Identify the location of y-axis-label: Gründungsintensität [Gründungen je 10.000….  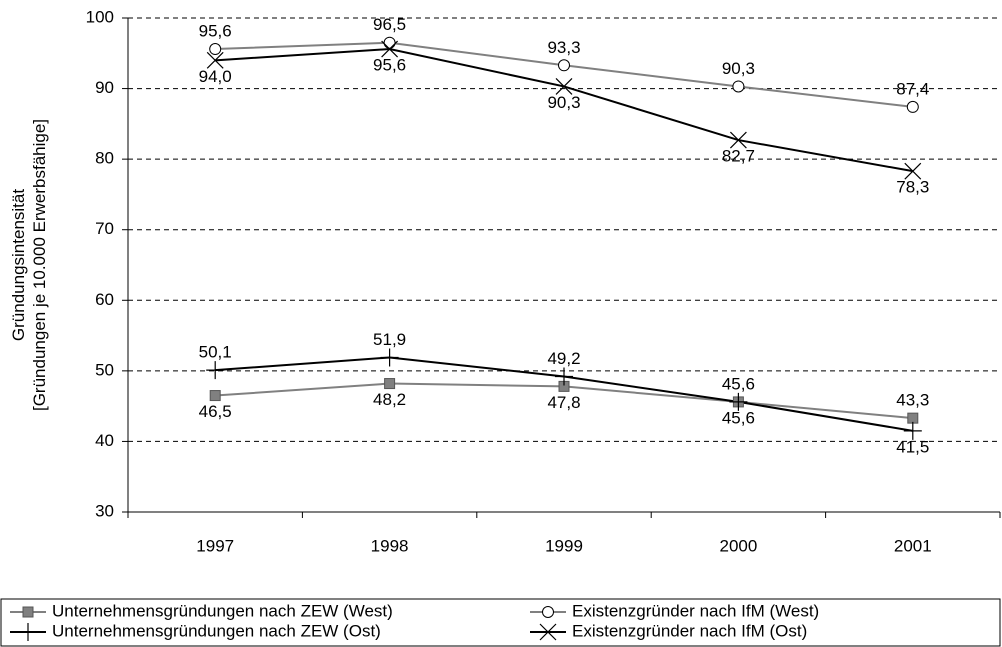
(29, 265).